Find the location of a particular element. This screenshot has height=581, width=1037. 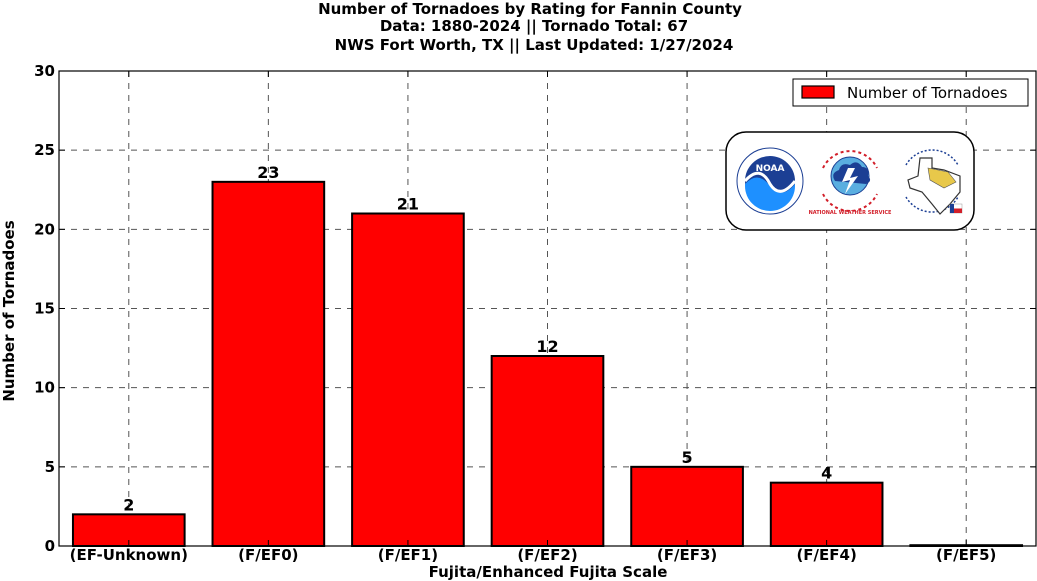

x-tick-label-1: (F/EF0) is located at coordinates (268, 555).